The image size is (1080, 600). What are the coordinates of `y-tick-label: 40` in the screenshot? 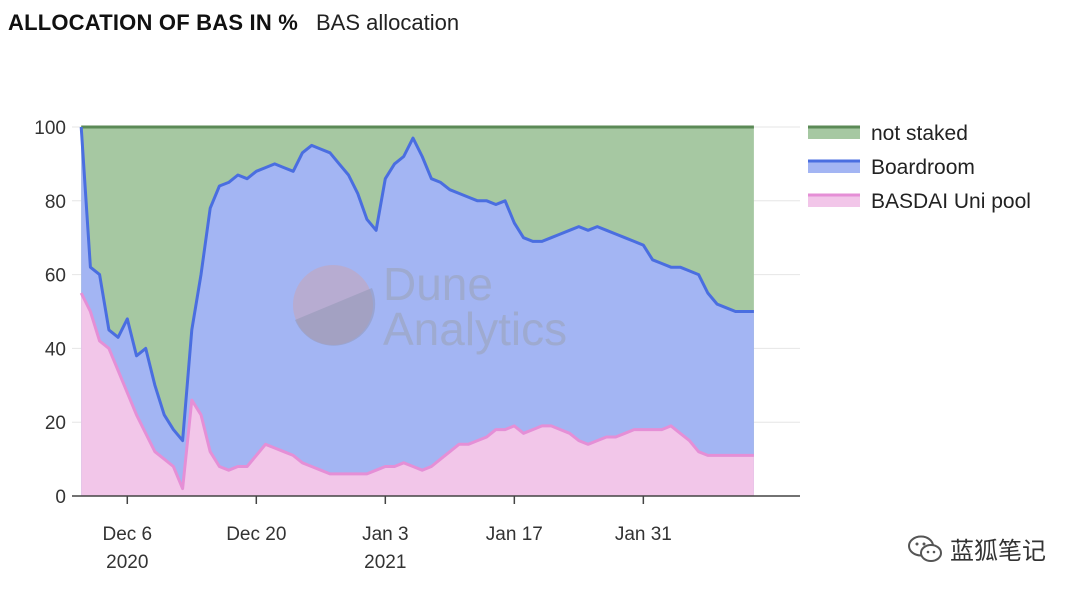 It's located at (55, 349).